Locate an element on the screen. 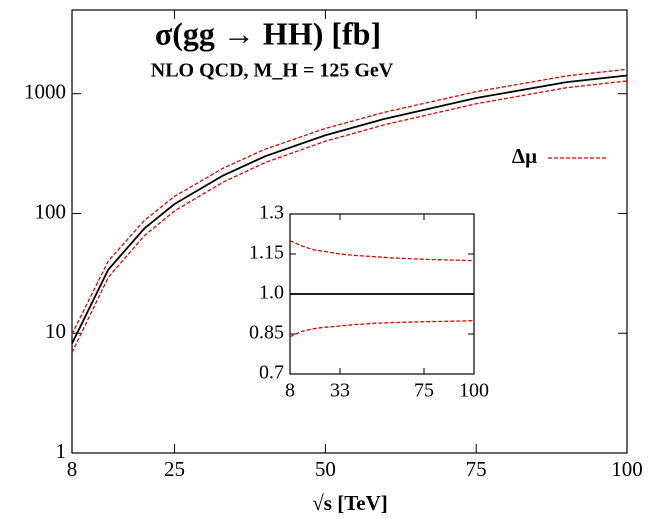 The image size is (652, 519). y-tick-label: 0.85 is located at coordinates (266, 333).